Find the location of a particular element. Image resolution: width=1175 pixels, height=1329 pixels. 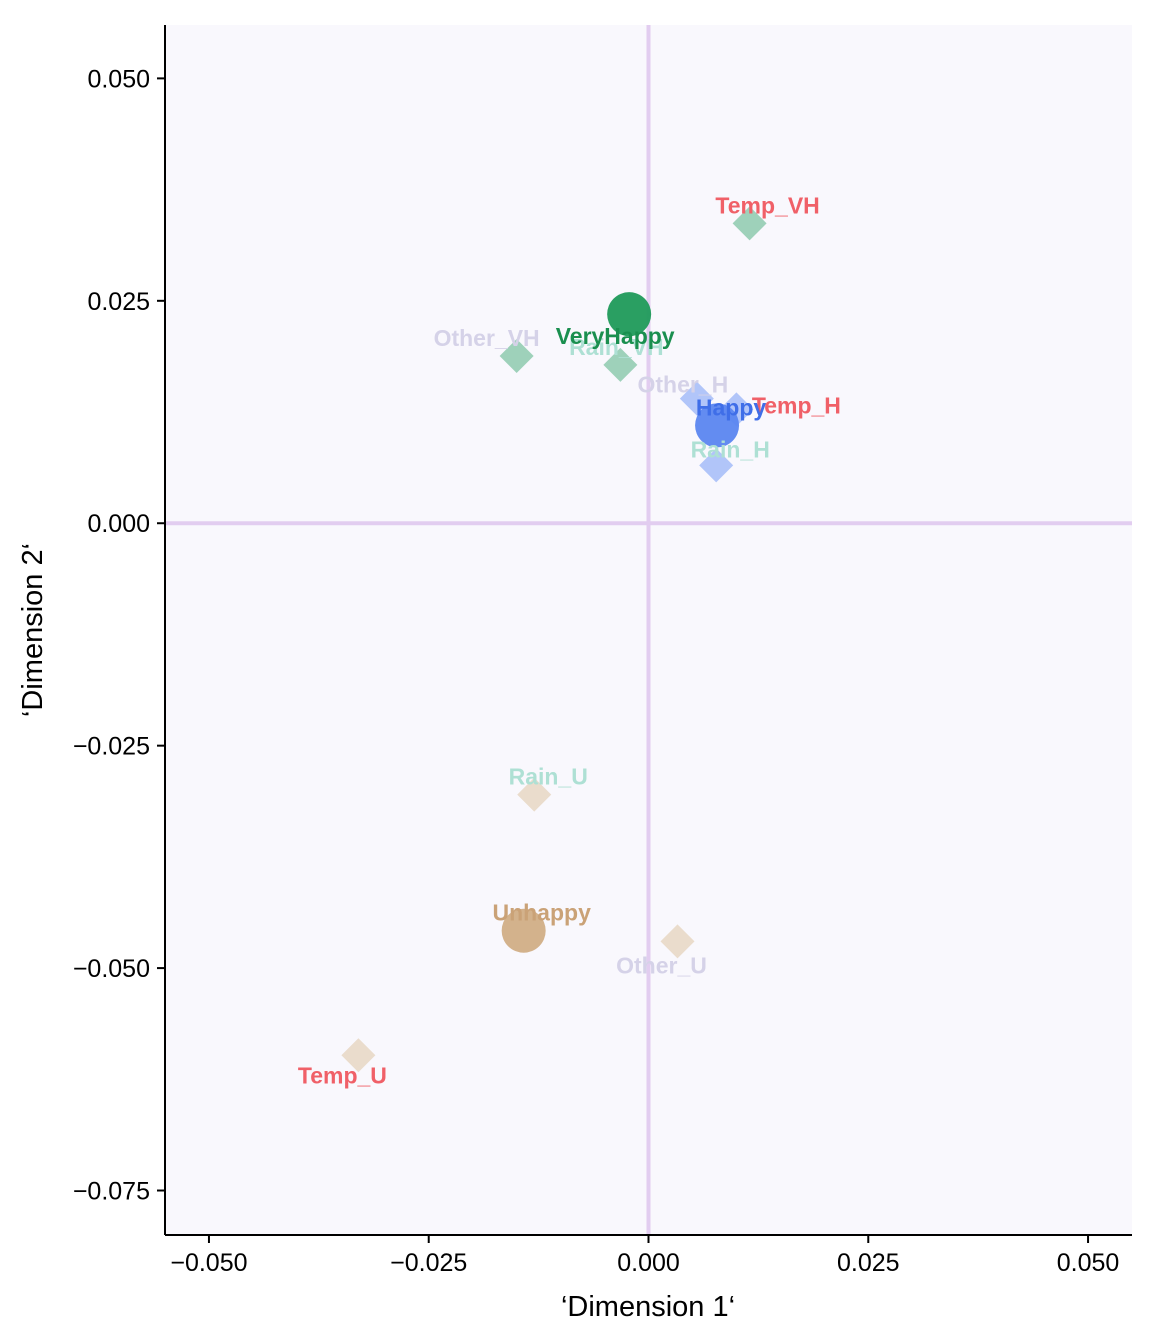

variable-label-temp-h: Temp_H is located at coordinates (796, 405).